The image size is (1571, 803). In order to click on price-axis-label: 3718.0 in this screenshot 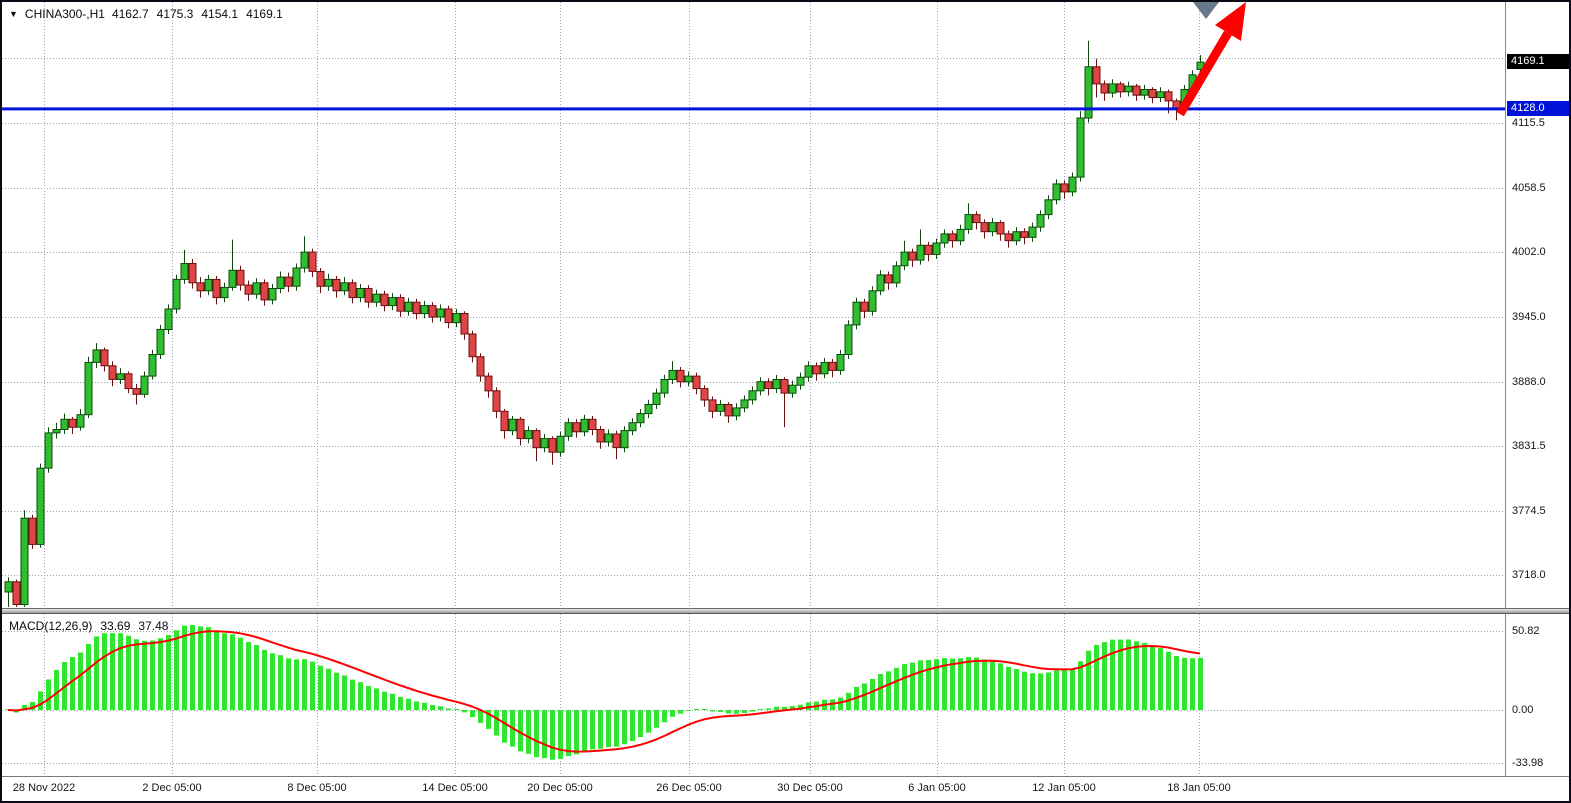, I will do `click(1529, 575)`.